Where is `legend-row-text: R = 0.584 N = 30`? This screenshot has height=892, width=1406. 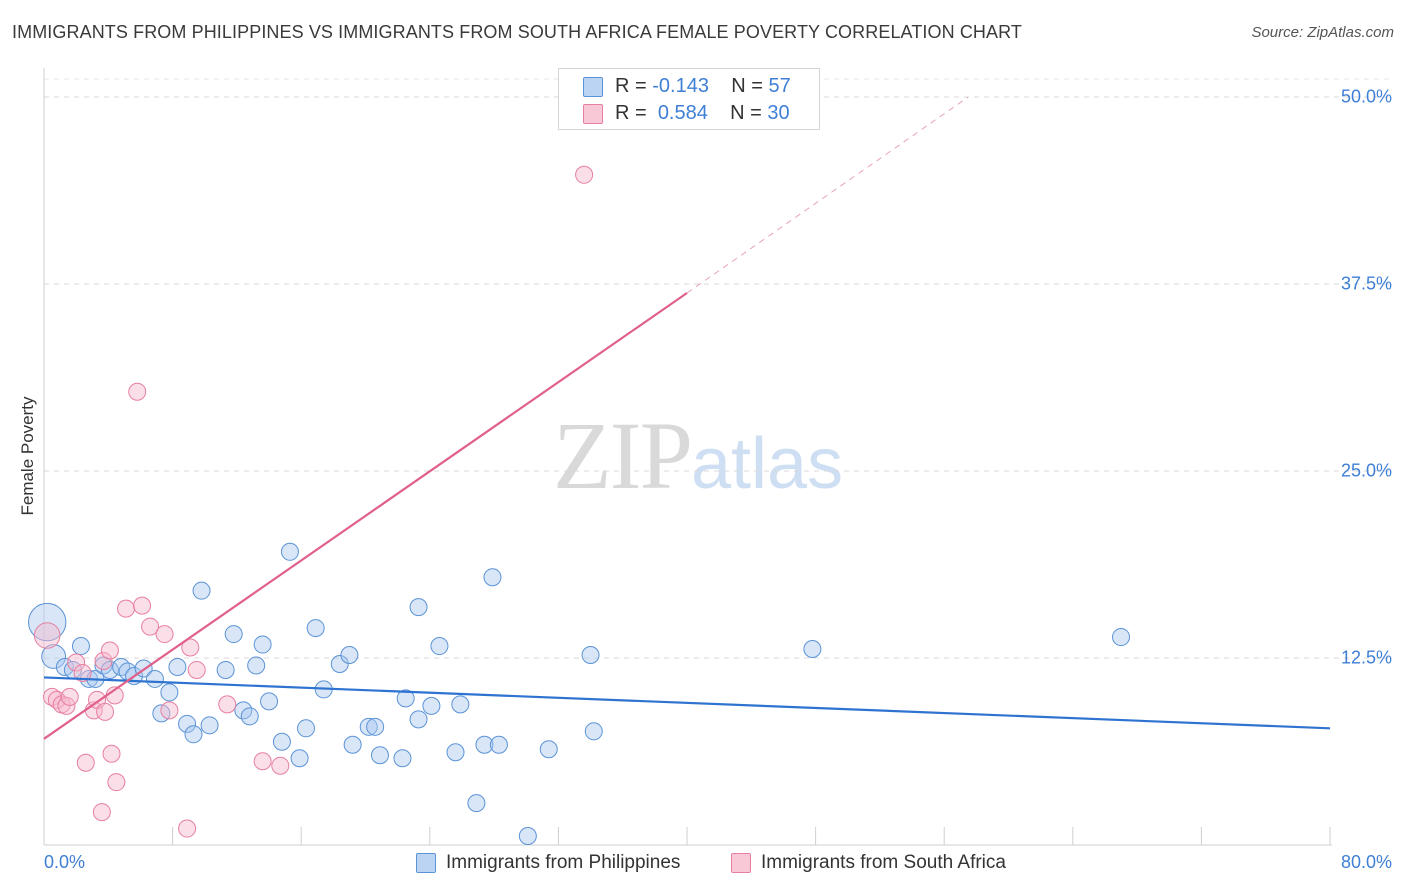
legend-row-text: R = 0.584 N = 30 is located at coordinates (702, 113).